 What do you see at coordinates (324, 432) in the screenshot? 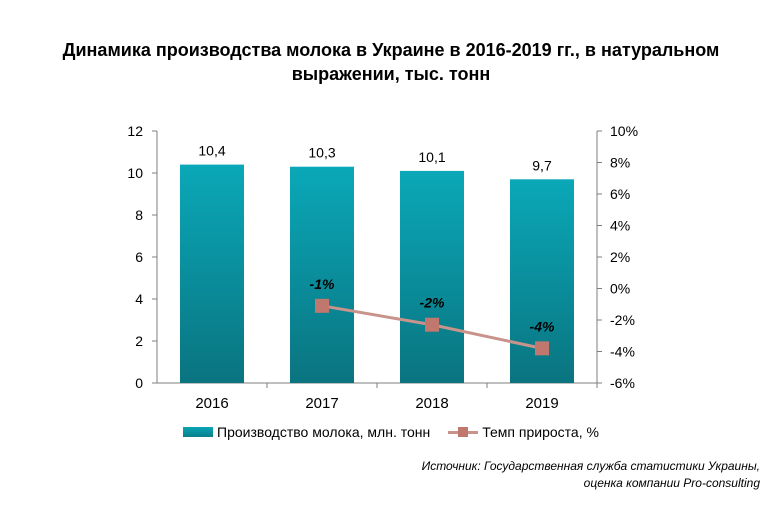
I see `legend-label-production: Производство молока, млн. тонн` at bounding box center [324, 432].